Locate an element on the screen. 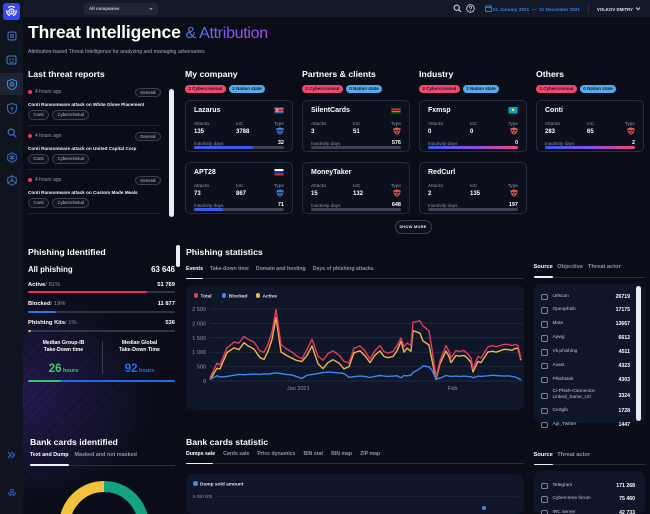 Image resolution: width=650 pixels, height=514 pixels. svg-text: 2 000 is located at coordinates (199, 324).